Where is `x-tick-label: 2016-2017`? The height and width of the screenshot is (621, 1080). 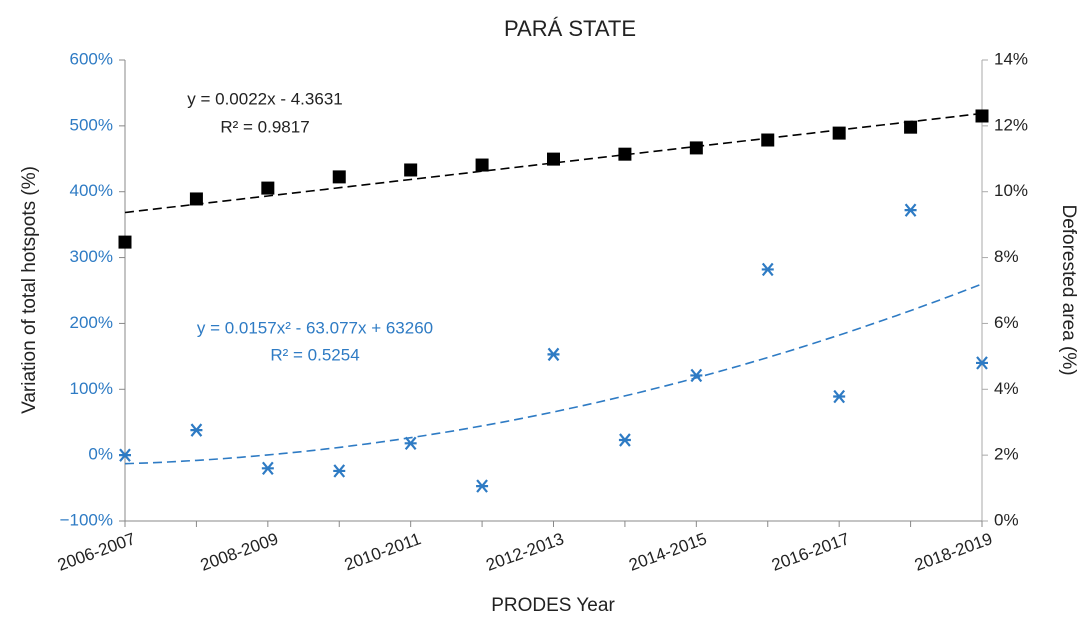 x-tick-label: 2016-2017 is located at coordinates (810, 552).